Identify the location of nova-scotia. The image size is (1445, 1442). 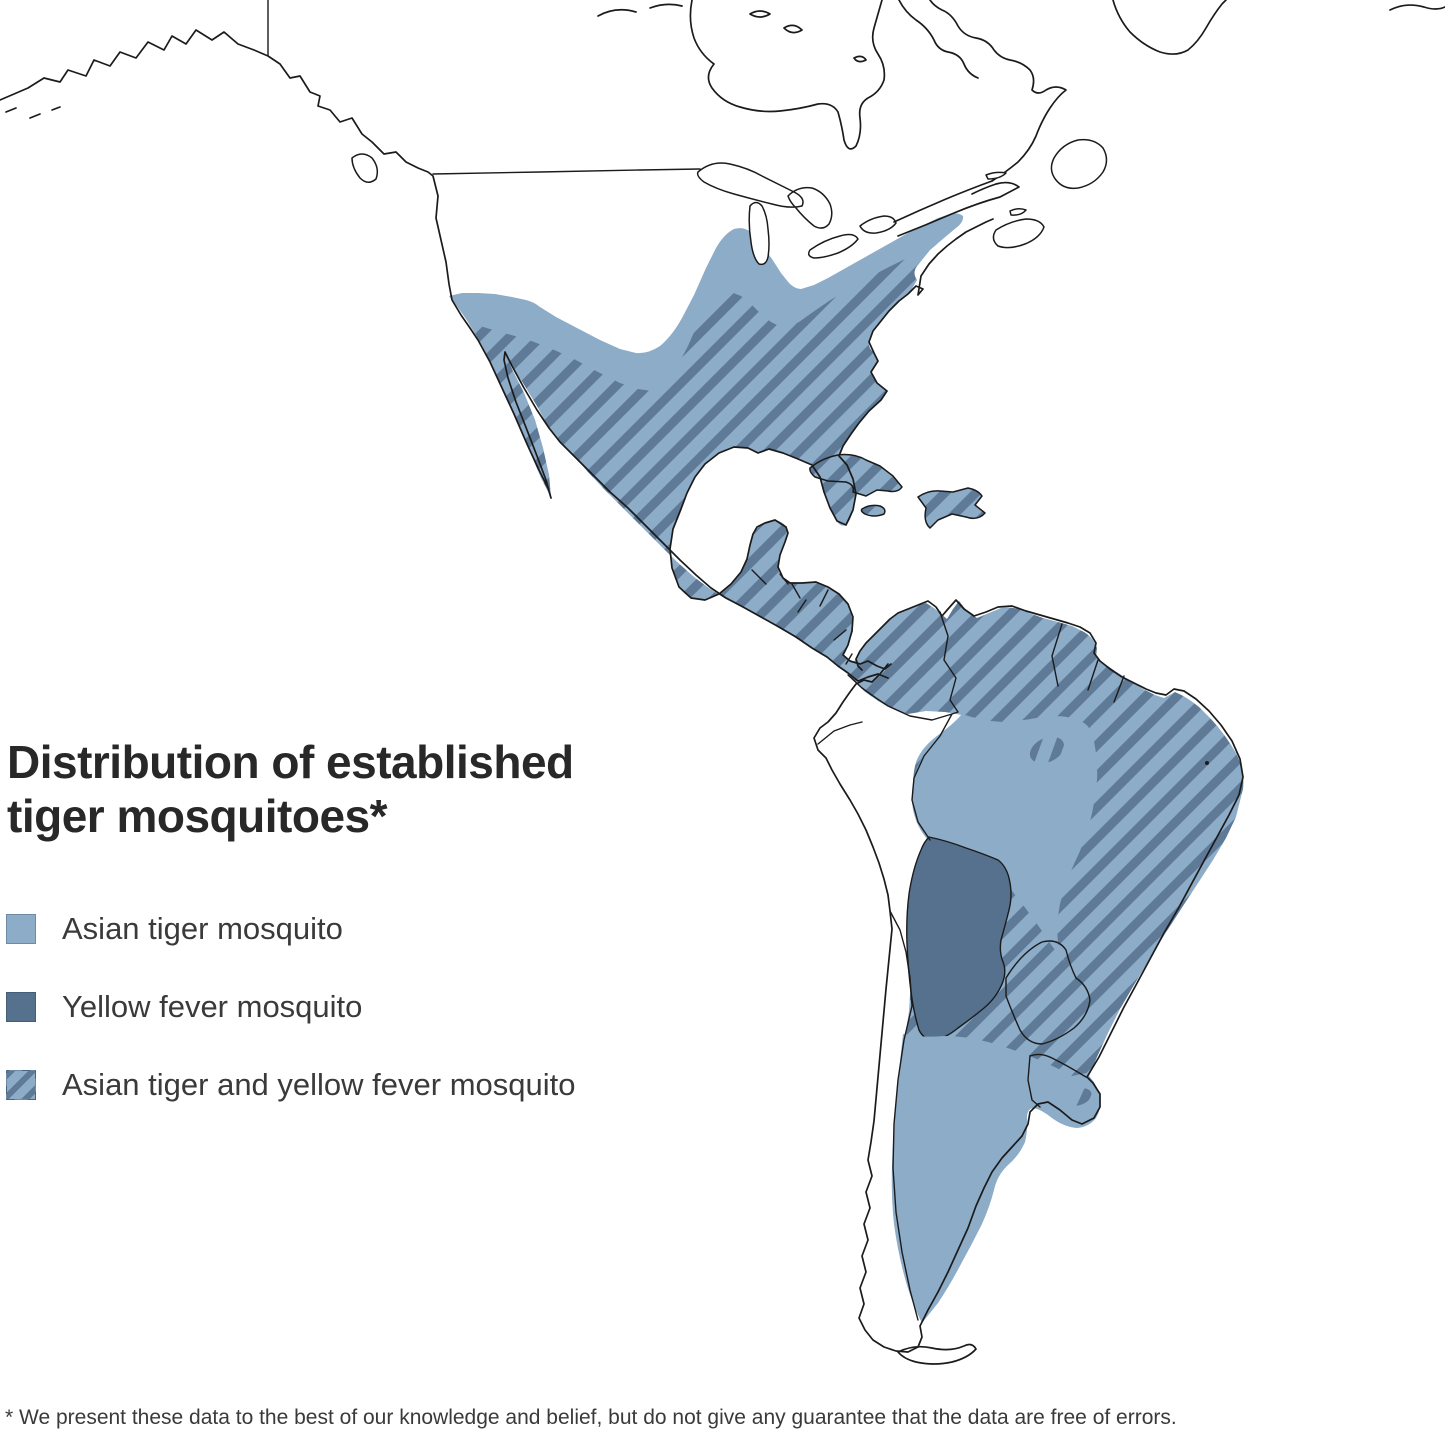
(1018, 233).